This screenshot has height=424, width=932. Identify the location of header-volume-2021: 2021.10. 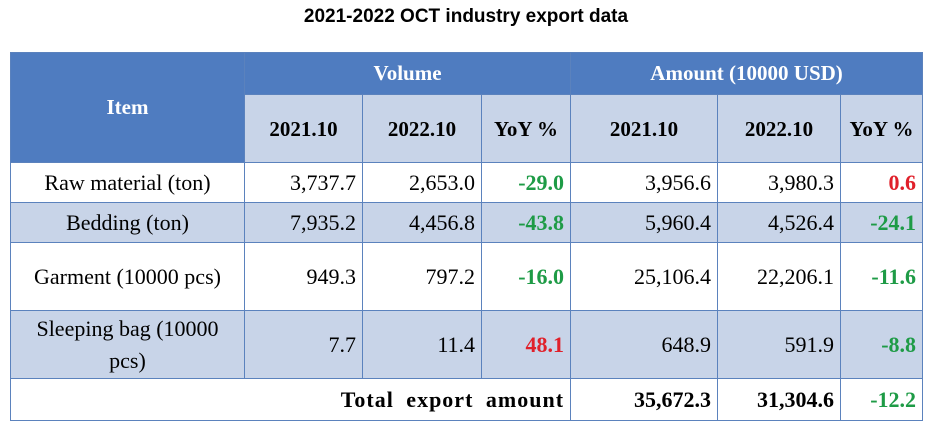
(303, 128).